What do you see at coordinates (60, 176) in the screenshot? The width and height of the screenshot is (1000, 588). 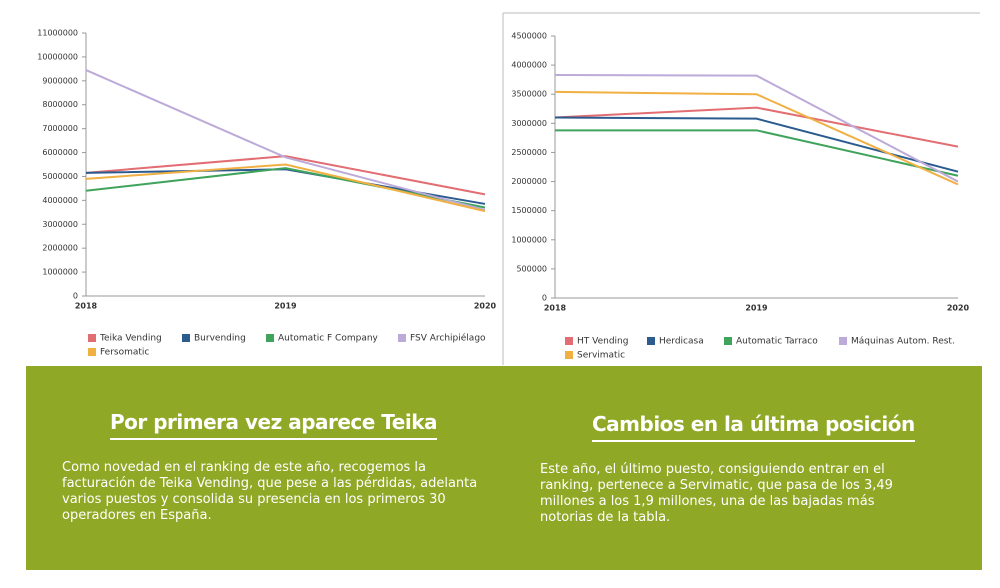 I see `y-tick-label: 5000000` at bounding box center [60, 176].